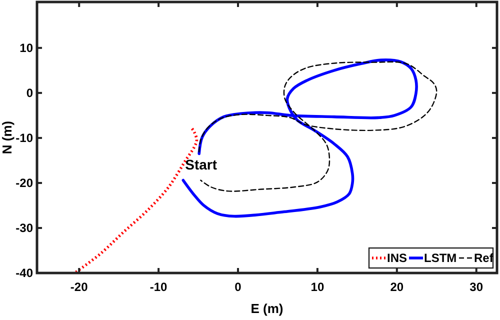 The width and height of the screenshot is (500, 320). Describe the element at coordinates (238, 287) in the screenshot. I see `x-tick-label: 0` at that location.